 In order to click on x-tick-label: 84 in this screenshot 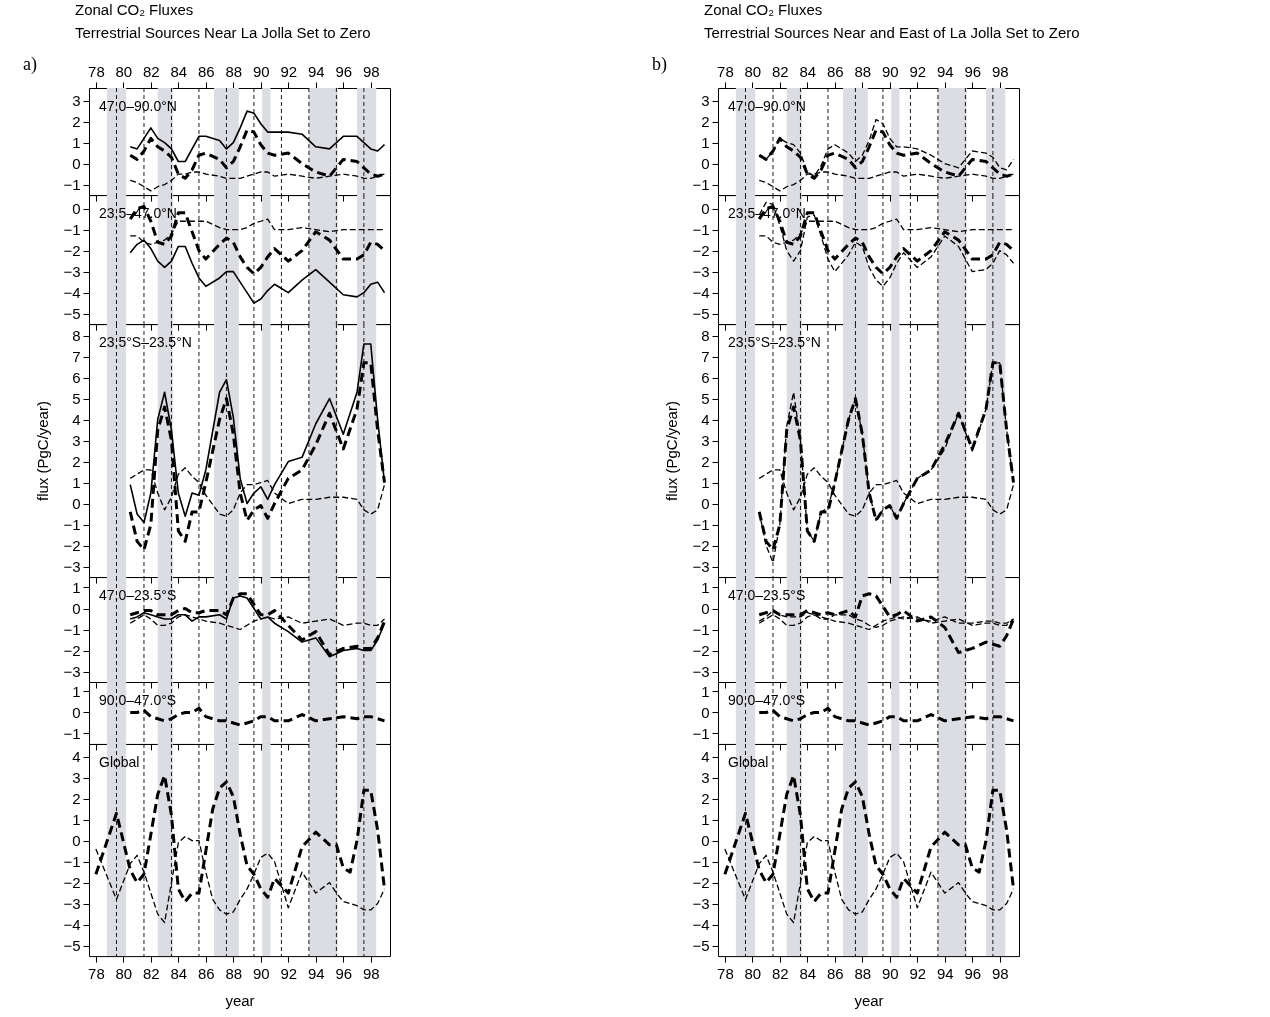, I will do `click(179, 973)`.